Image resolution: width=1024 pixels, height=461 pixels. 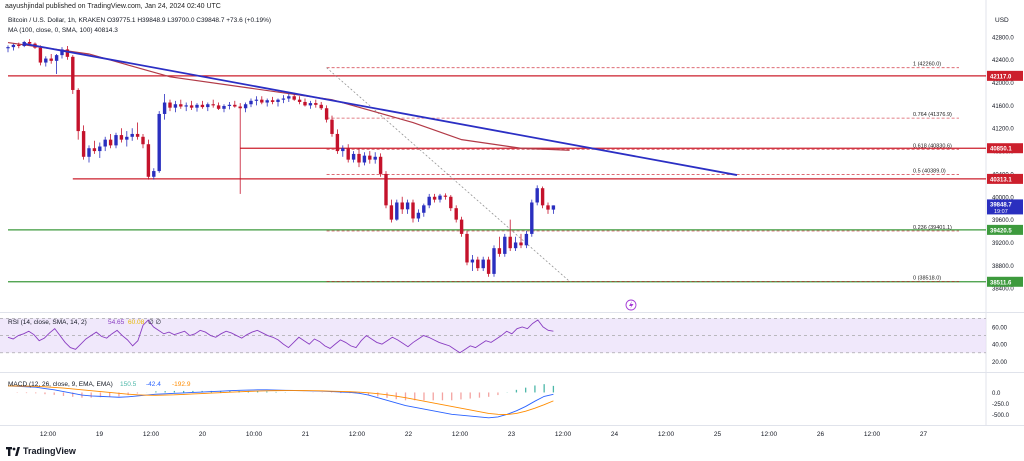 What do you see at coordinates (154, 322) in the screenshot?
I see `rsi-extra: ∅ ∅` at bounding box center [154, 322].